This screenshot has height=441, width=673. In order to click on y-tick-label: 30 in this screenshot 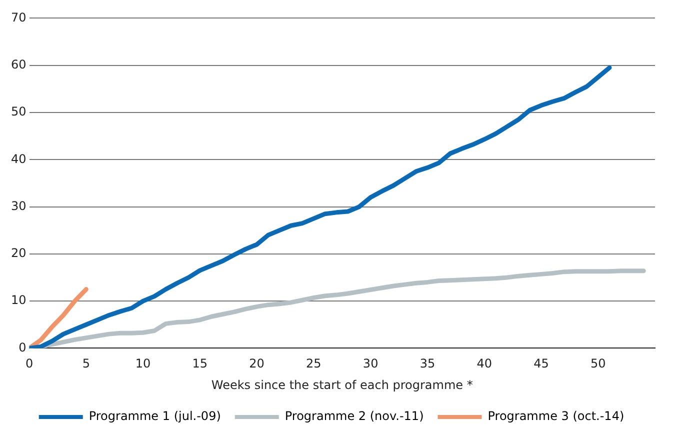, I will do `click(18, 205)`.